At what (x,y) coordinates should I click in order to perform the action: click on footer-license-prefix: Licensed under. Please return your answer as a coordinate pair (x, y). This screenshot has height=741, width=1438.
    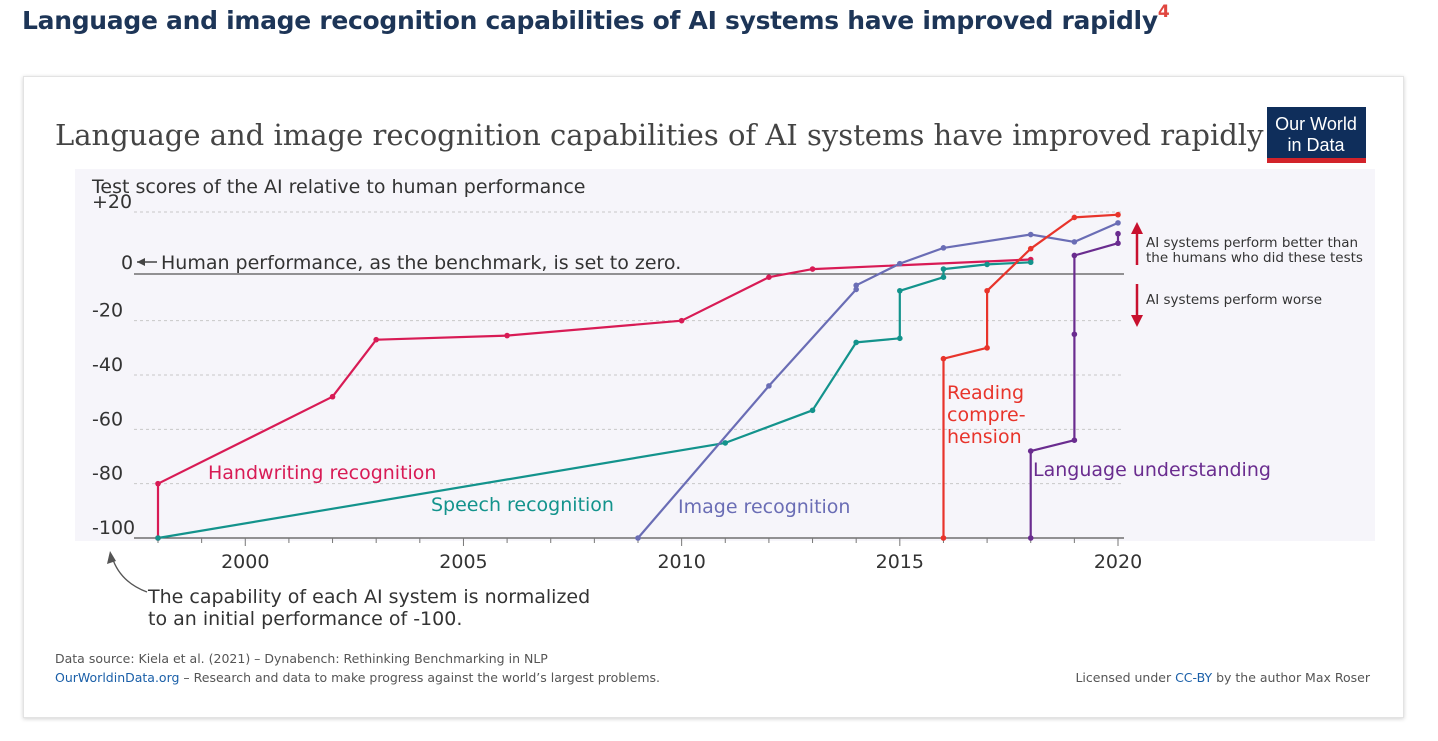
    Looking at the image, I should click on (1125, 677).